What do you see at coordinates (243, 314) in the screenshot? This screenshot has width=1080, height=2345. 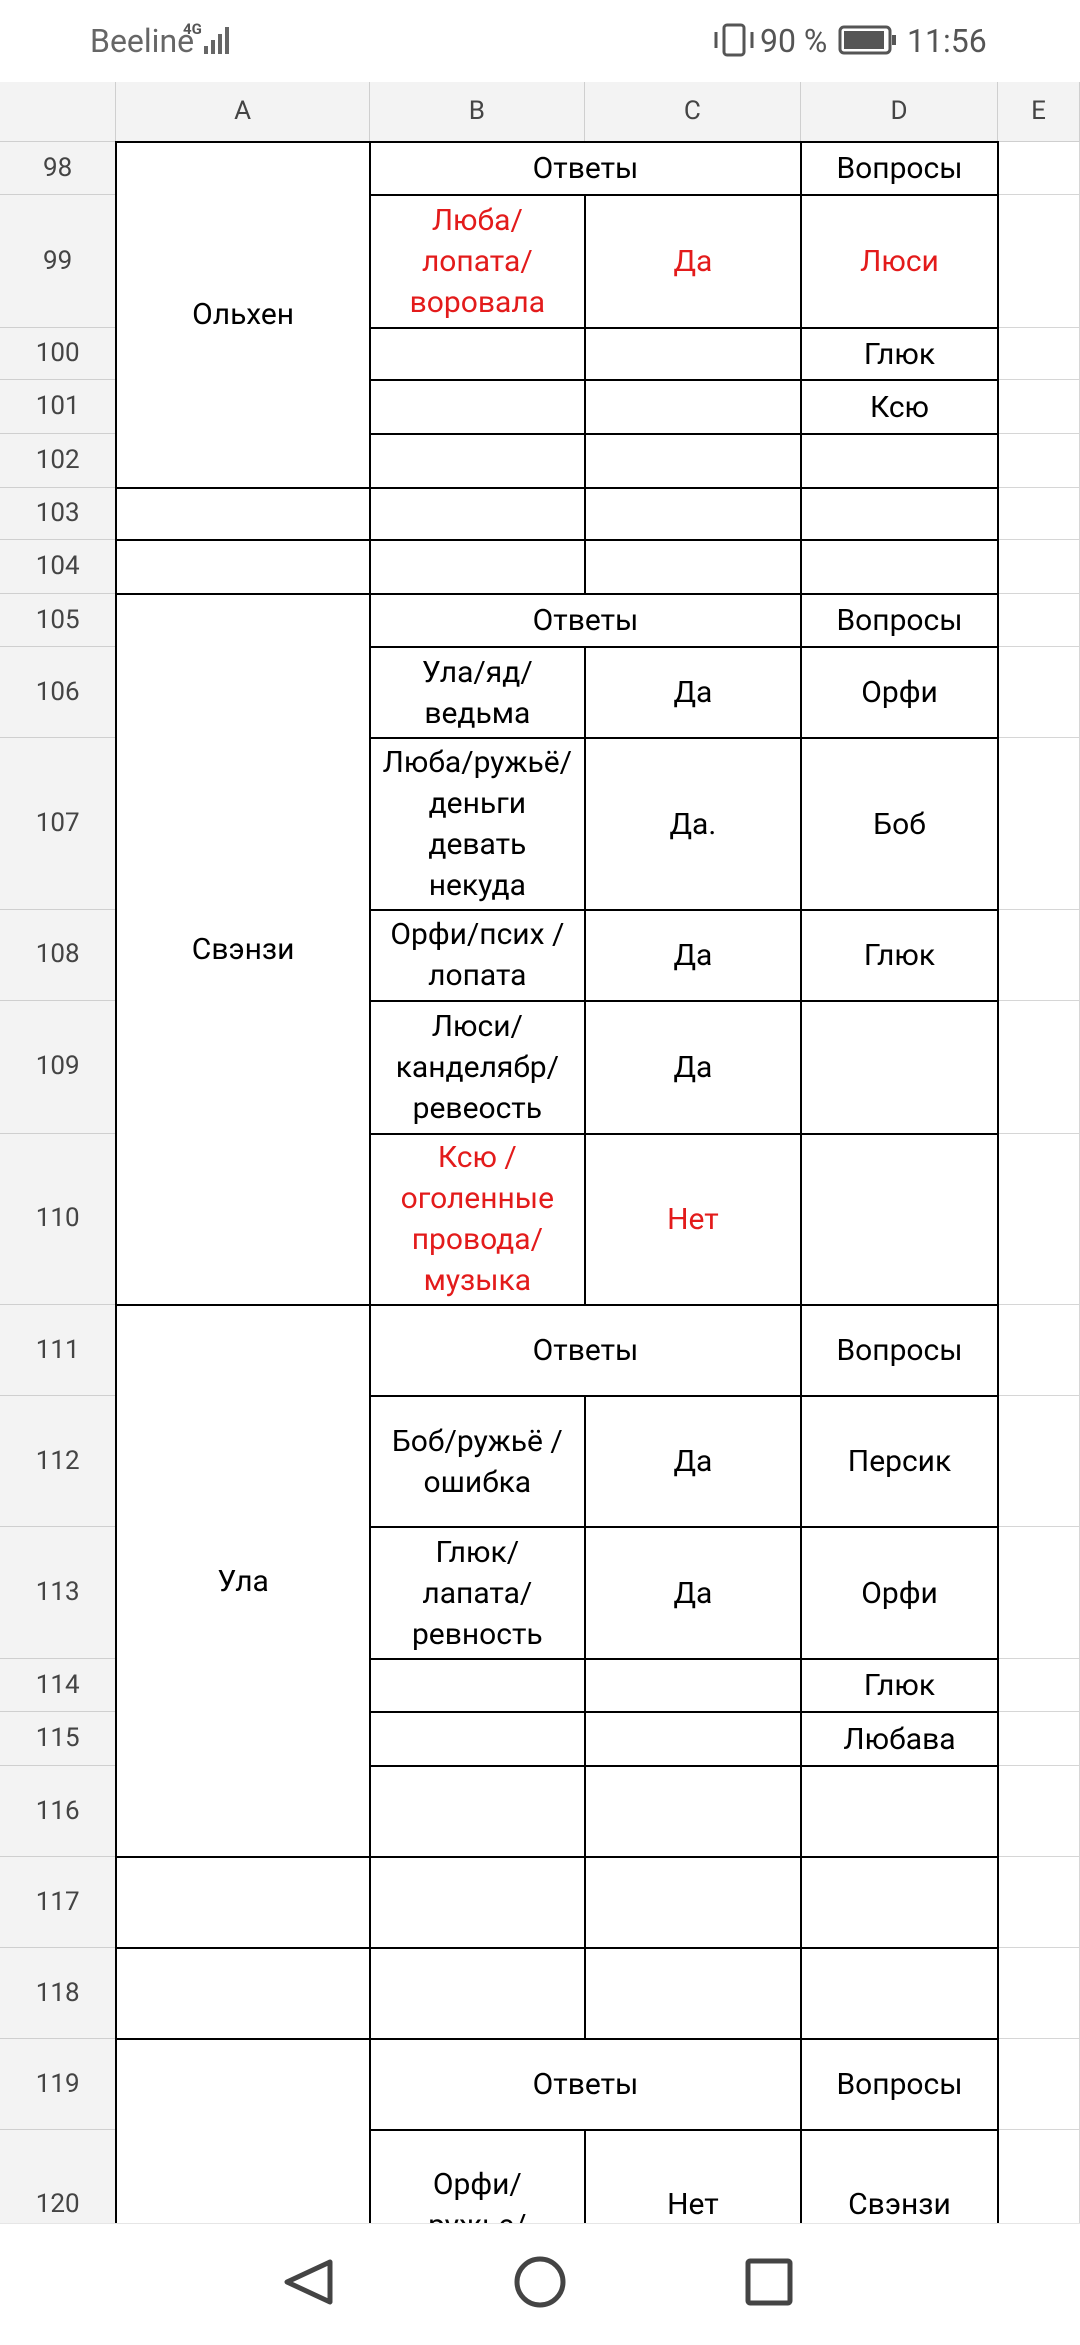 I see `merged-cell: Ольхен` at bounding box center [243, 314].